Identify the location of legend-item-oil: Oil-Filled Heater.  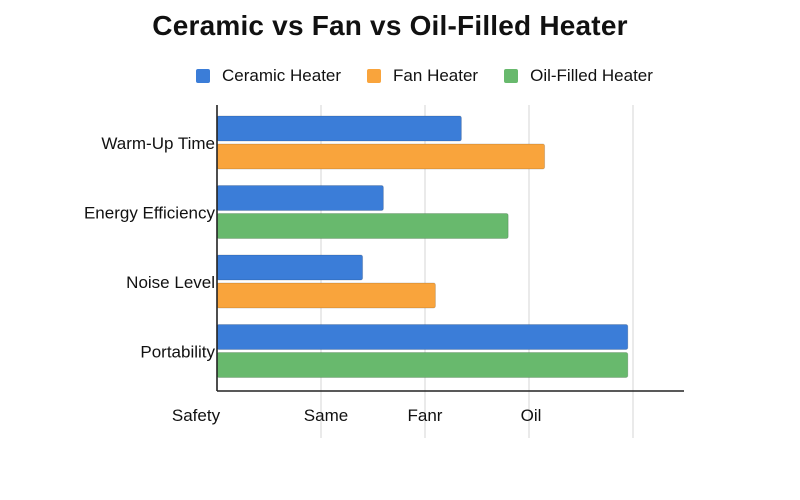
(578, 76).